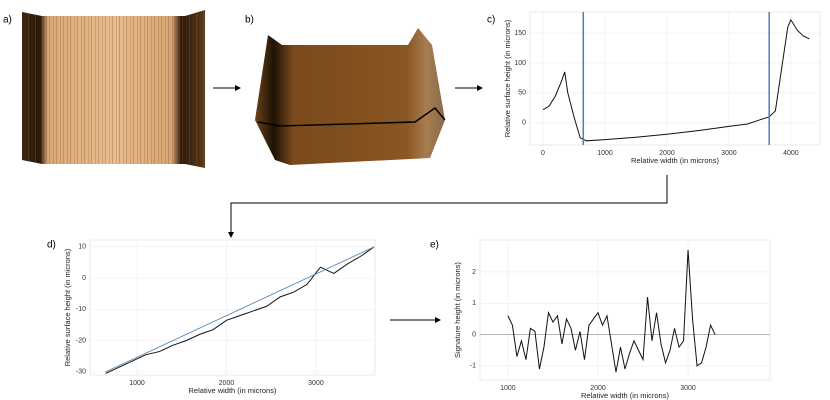 Image resolution: width=830 pixels, height=400 pixels. I want to click on y-tick-label: -30, so click(81, 372).